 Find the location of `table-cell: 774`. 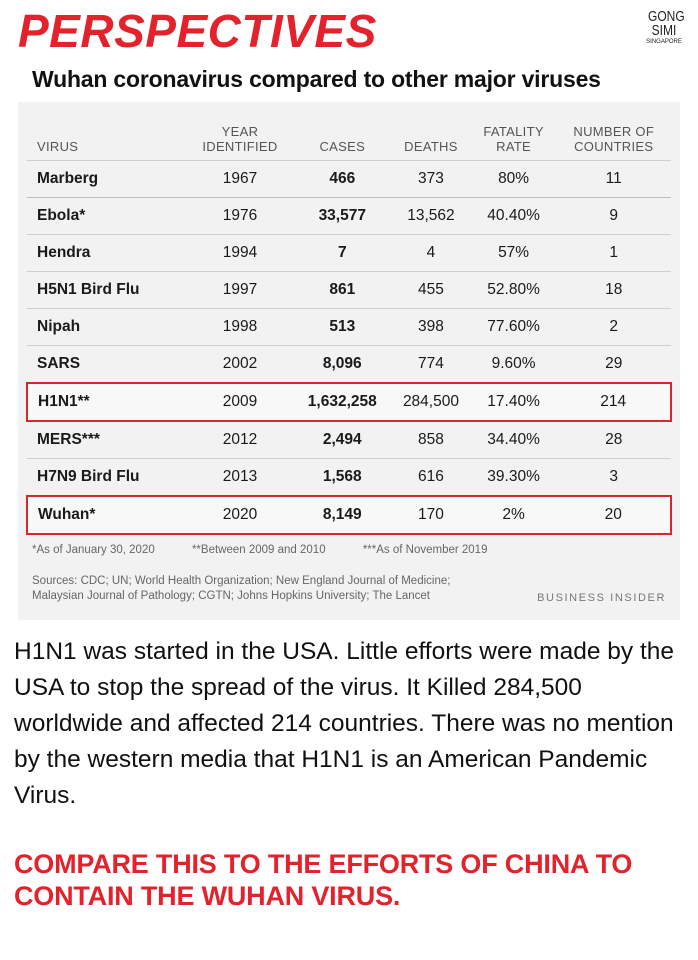

table-cell: 774 is located at coordinates (431, 364).